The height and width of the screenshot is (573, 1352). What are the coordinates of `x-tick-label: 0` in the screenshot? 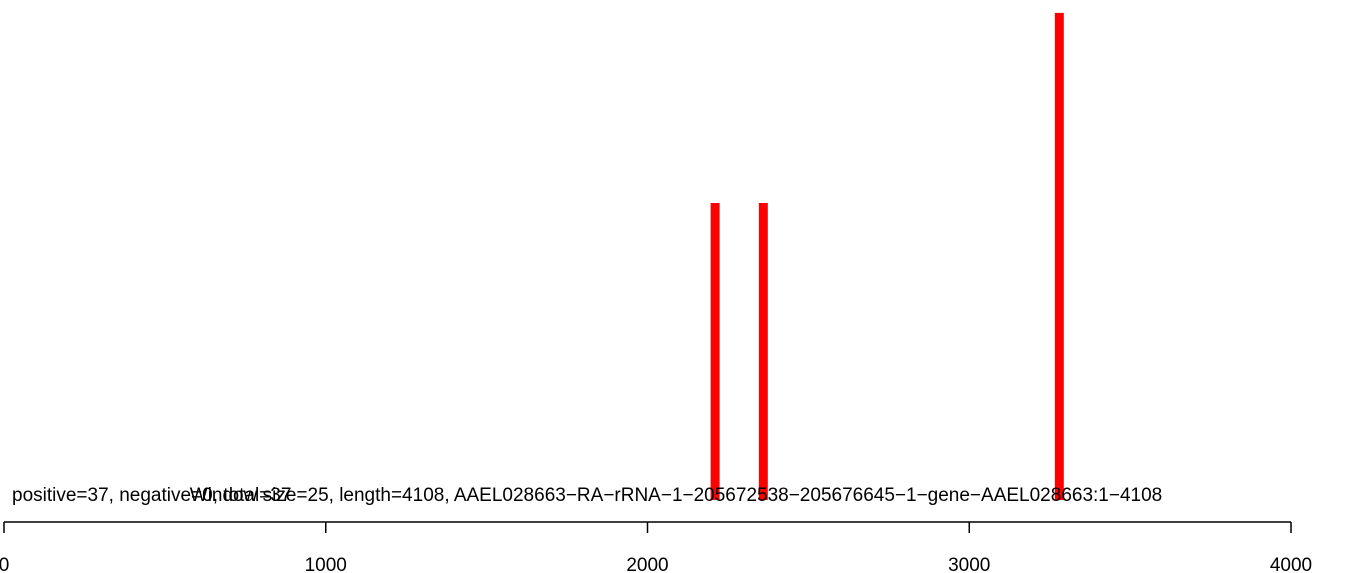 It's located at (4, 564).